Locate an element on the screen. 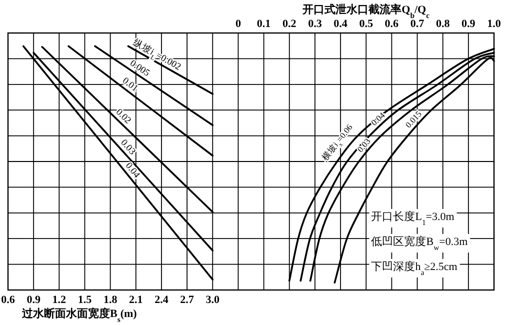 This screenshot has width=506, height=325. x-tick-label: 2.4 is located at coordinates (161, 300).